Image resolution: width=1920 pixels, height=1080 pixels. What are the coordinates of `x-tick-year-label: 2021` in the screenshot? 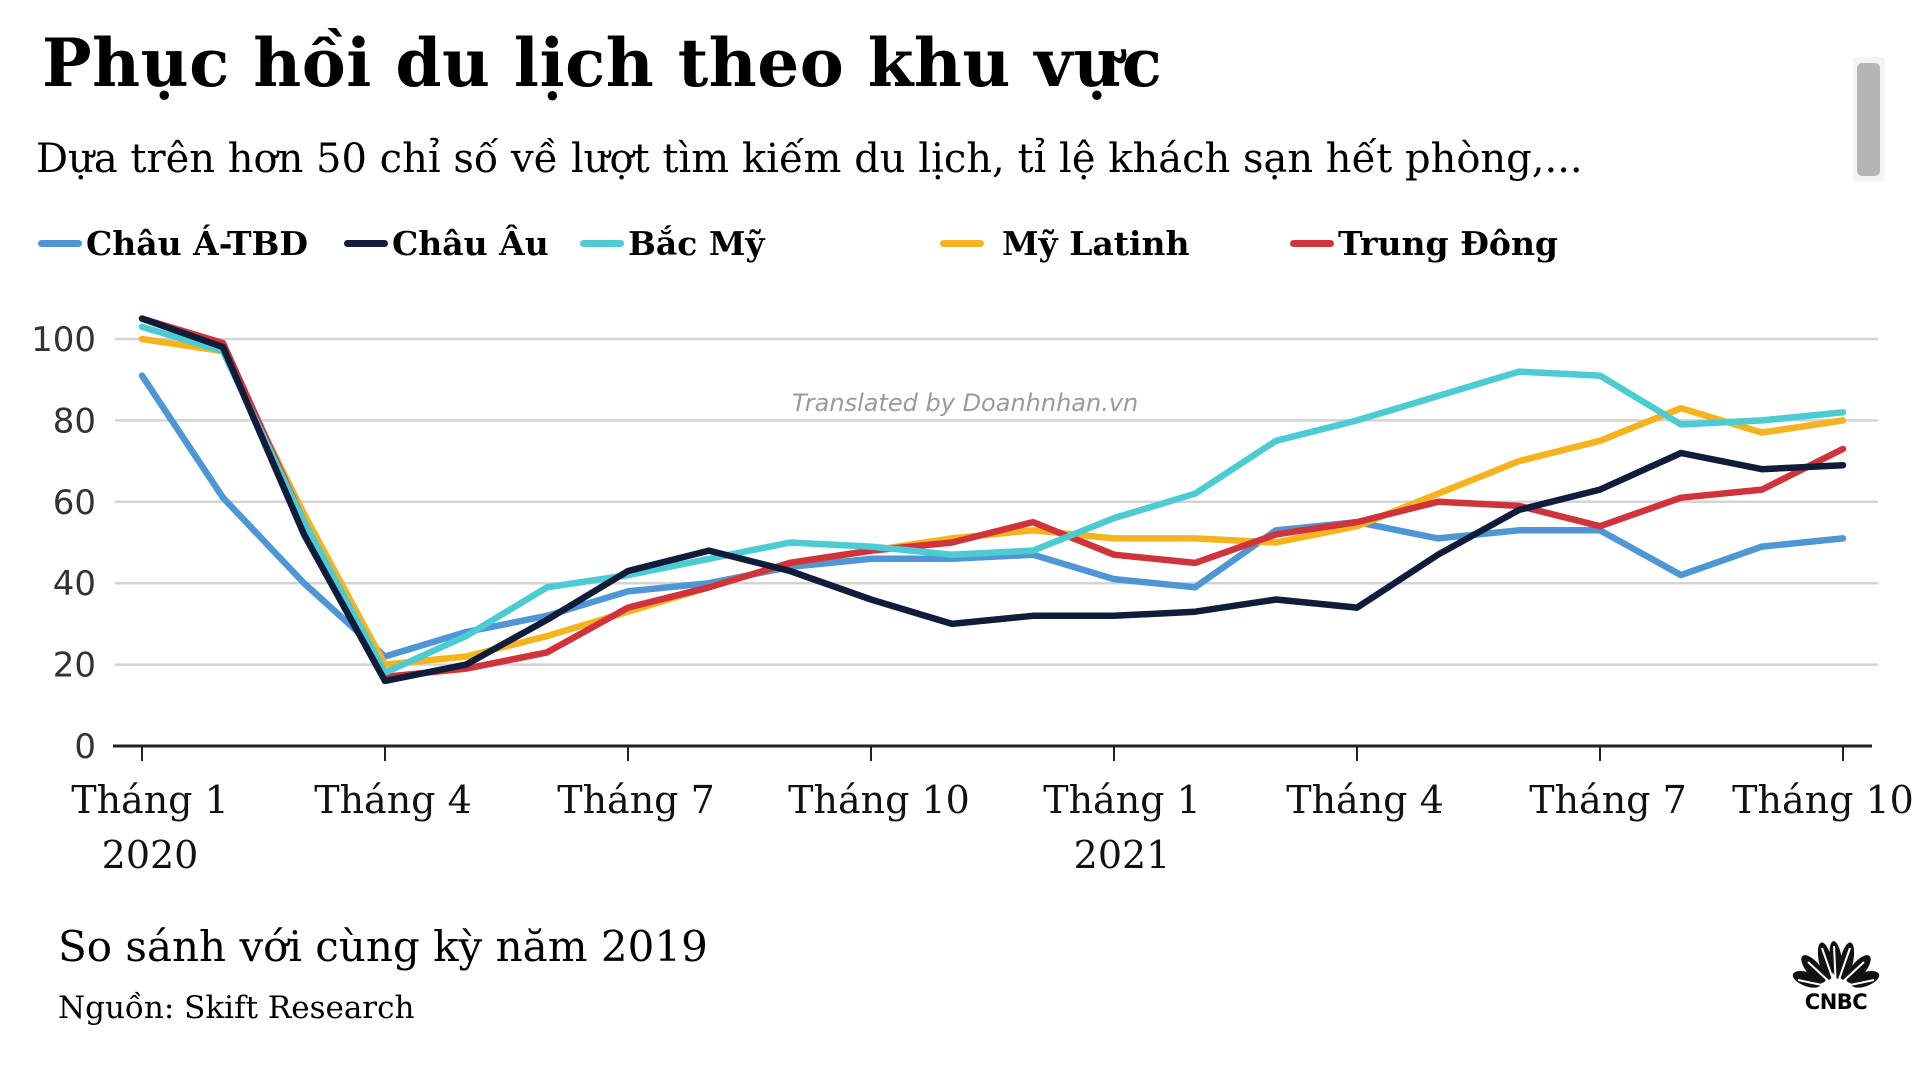 It's located at (1122, 855).